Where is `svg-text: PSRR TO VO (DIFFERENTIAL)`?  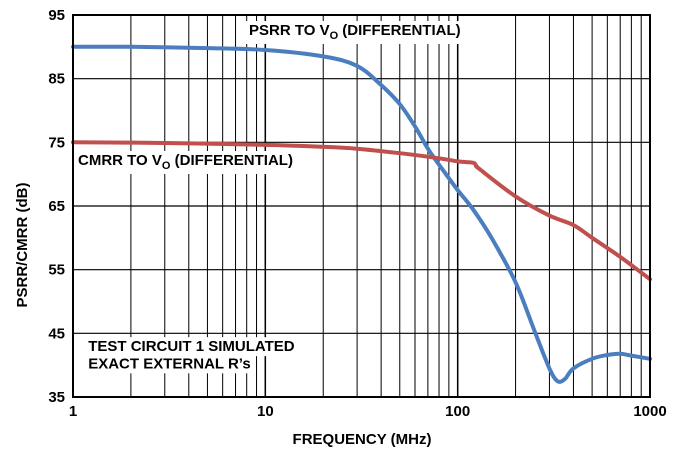 svg-text: PSRR TO VO (DIFFERENTIAL) is located at coordinates (355, 32).